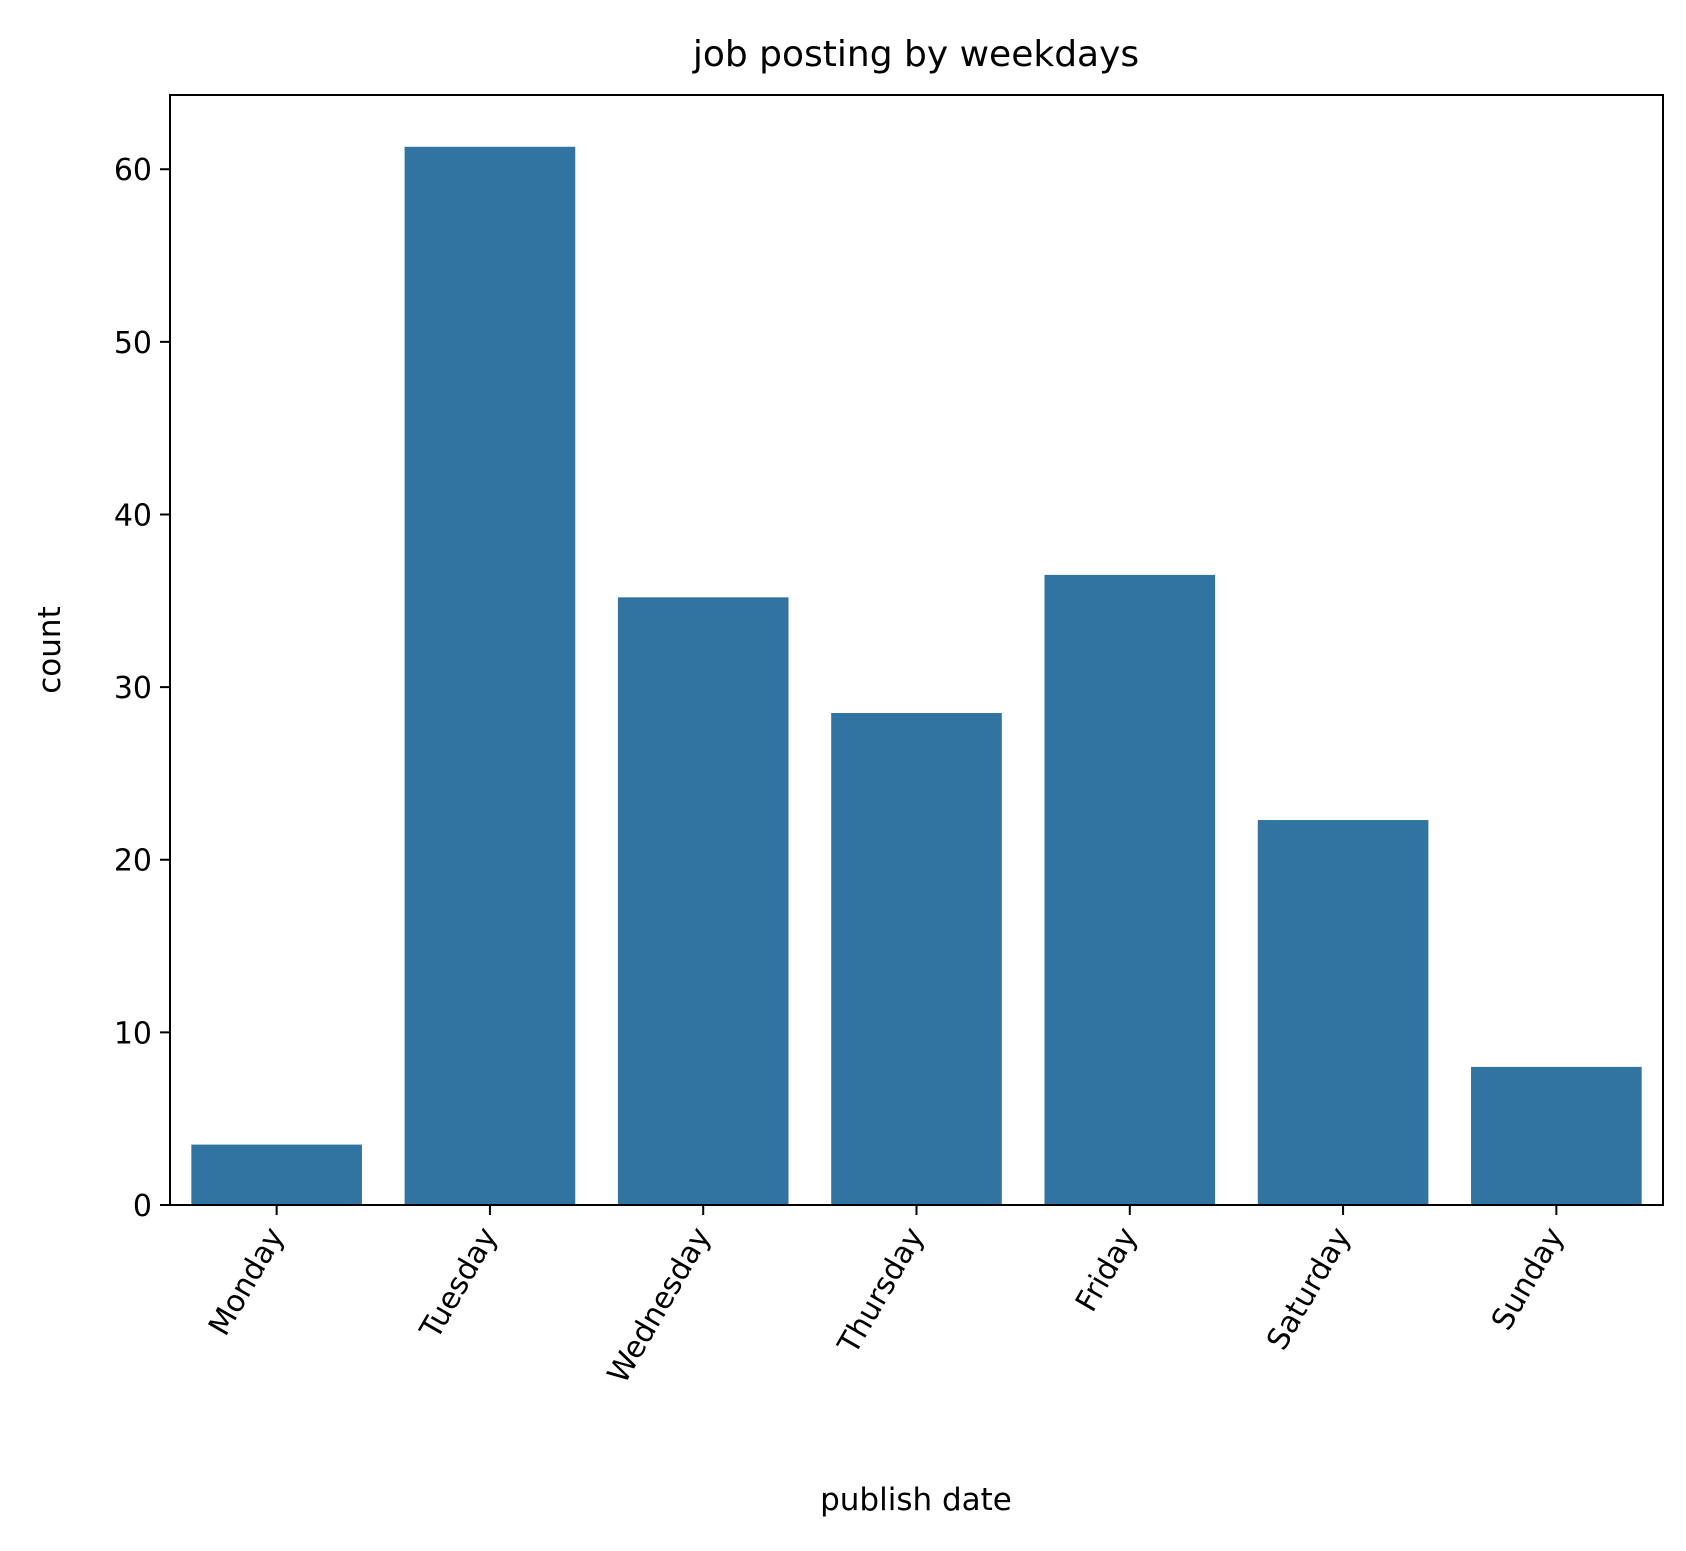  What do you see at coordinates (916, 1500) in the screenshot?
I see `x-axis-label: publish date` at bounding box center [916, 1500].